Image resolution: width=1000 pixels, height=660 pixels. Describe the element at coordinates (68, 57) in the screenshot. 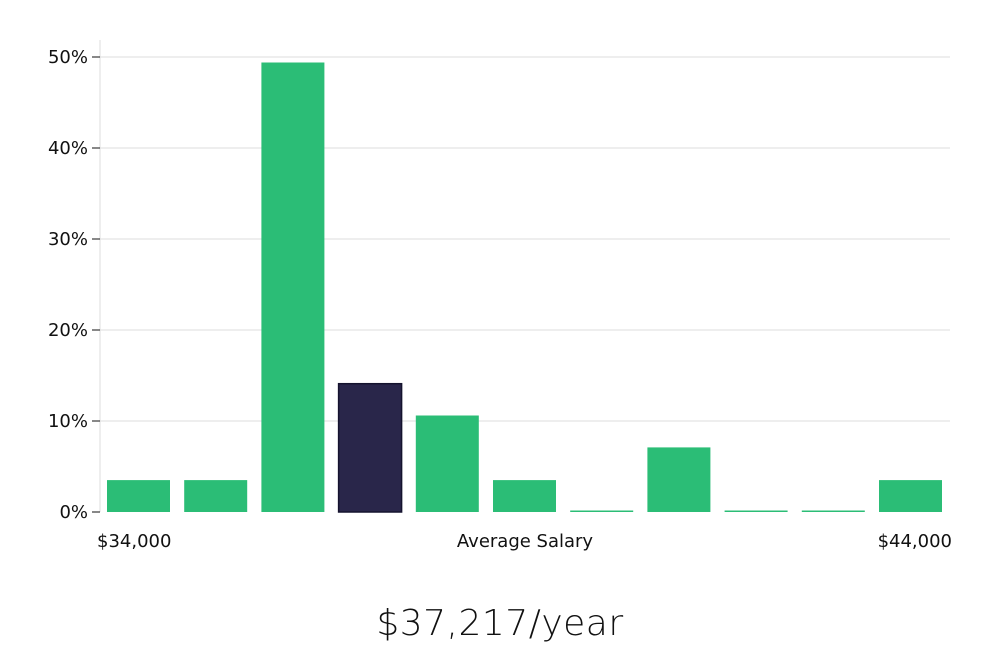

I see `y-tick-label: 50%` at that location.